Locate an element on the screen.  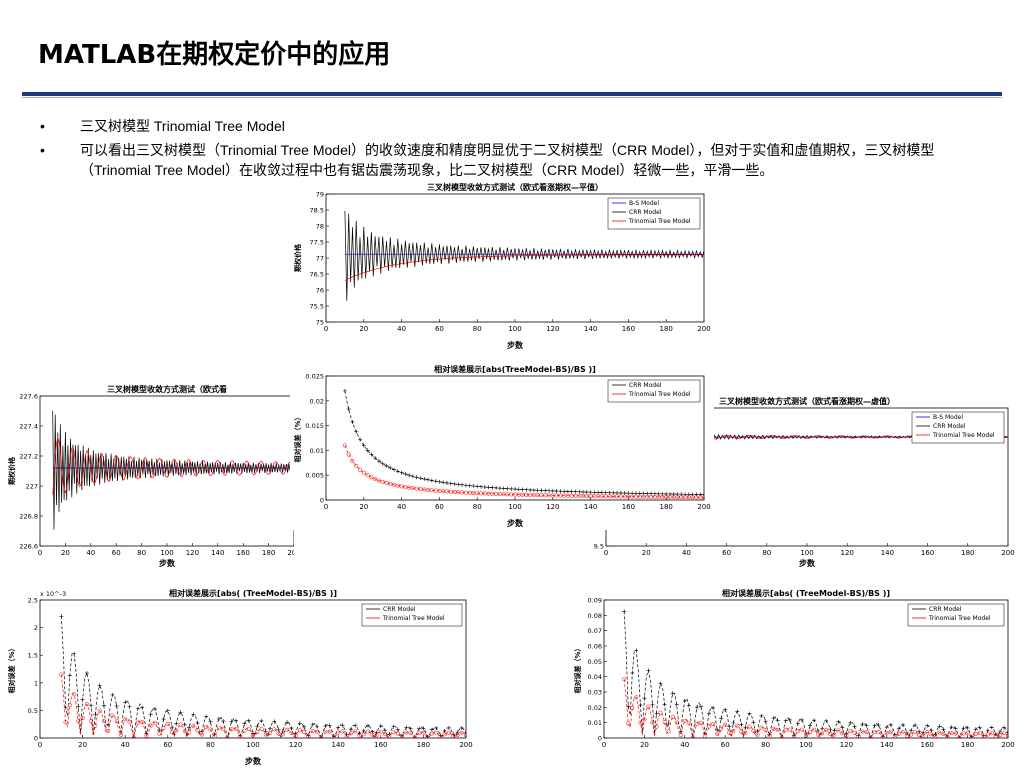
y-tick-label: 227.6 is located at coordinates (28, 397).